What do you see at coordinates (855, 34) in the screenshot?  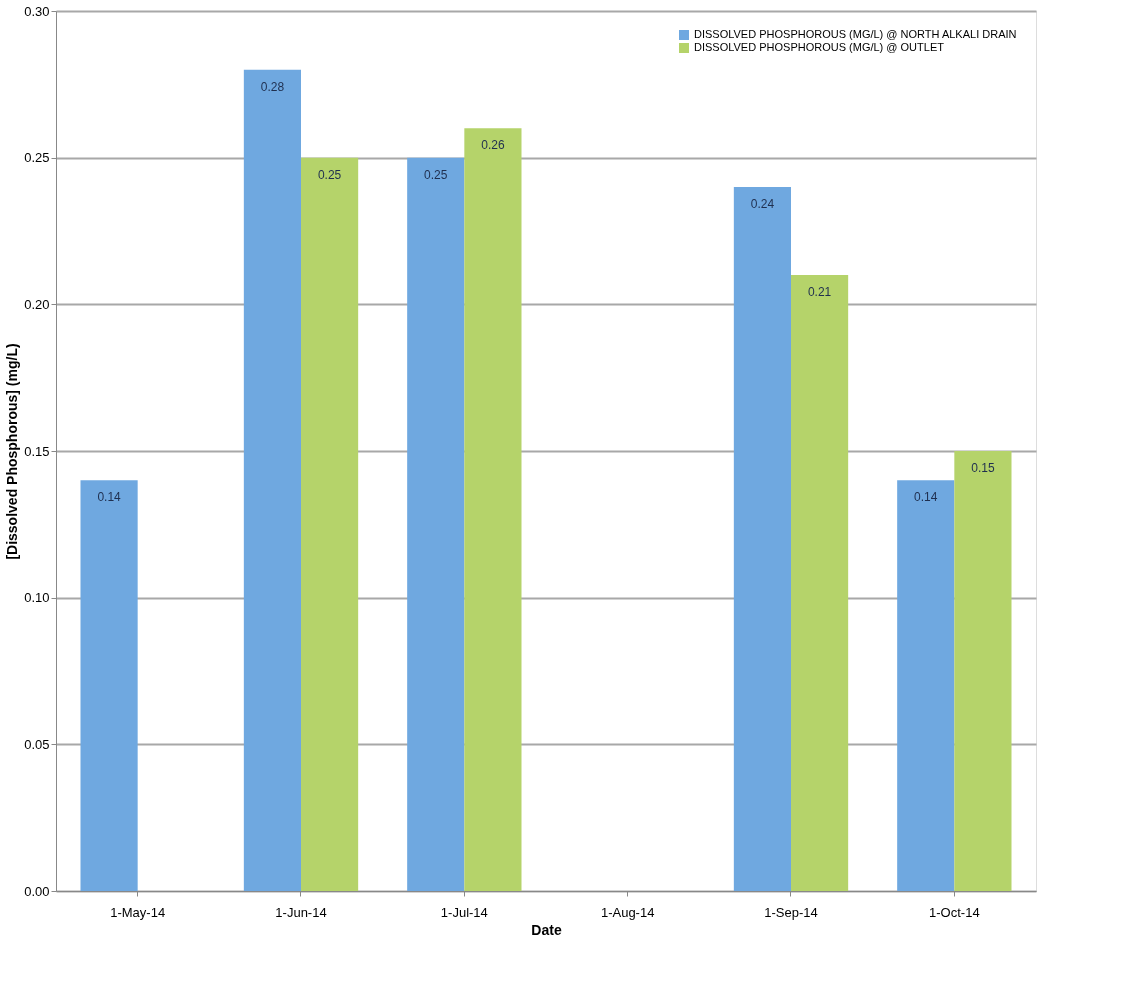 I see `legend-label: DISSOLVED PHOSPHOROUS (MG/L) @ NORTH ALKALI DRAIN` at bounding box center [855, 34].